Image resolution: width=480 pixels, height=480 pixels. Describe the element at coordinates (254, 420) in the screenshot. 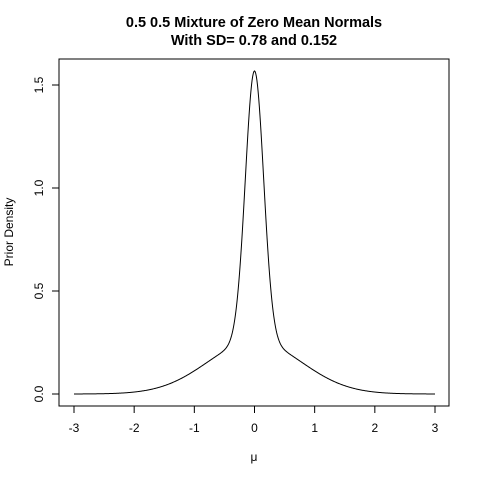

I see `x-axis: -3 -2 -1 0 1 2 3` at that location.